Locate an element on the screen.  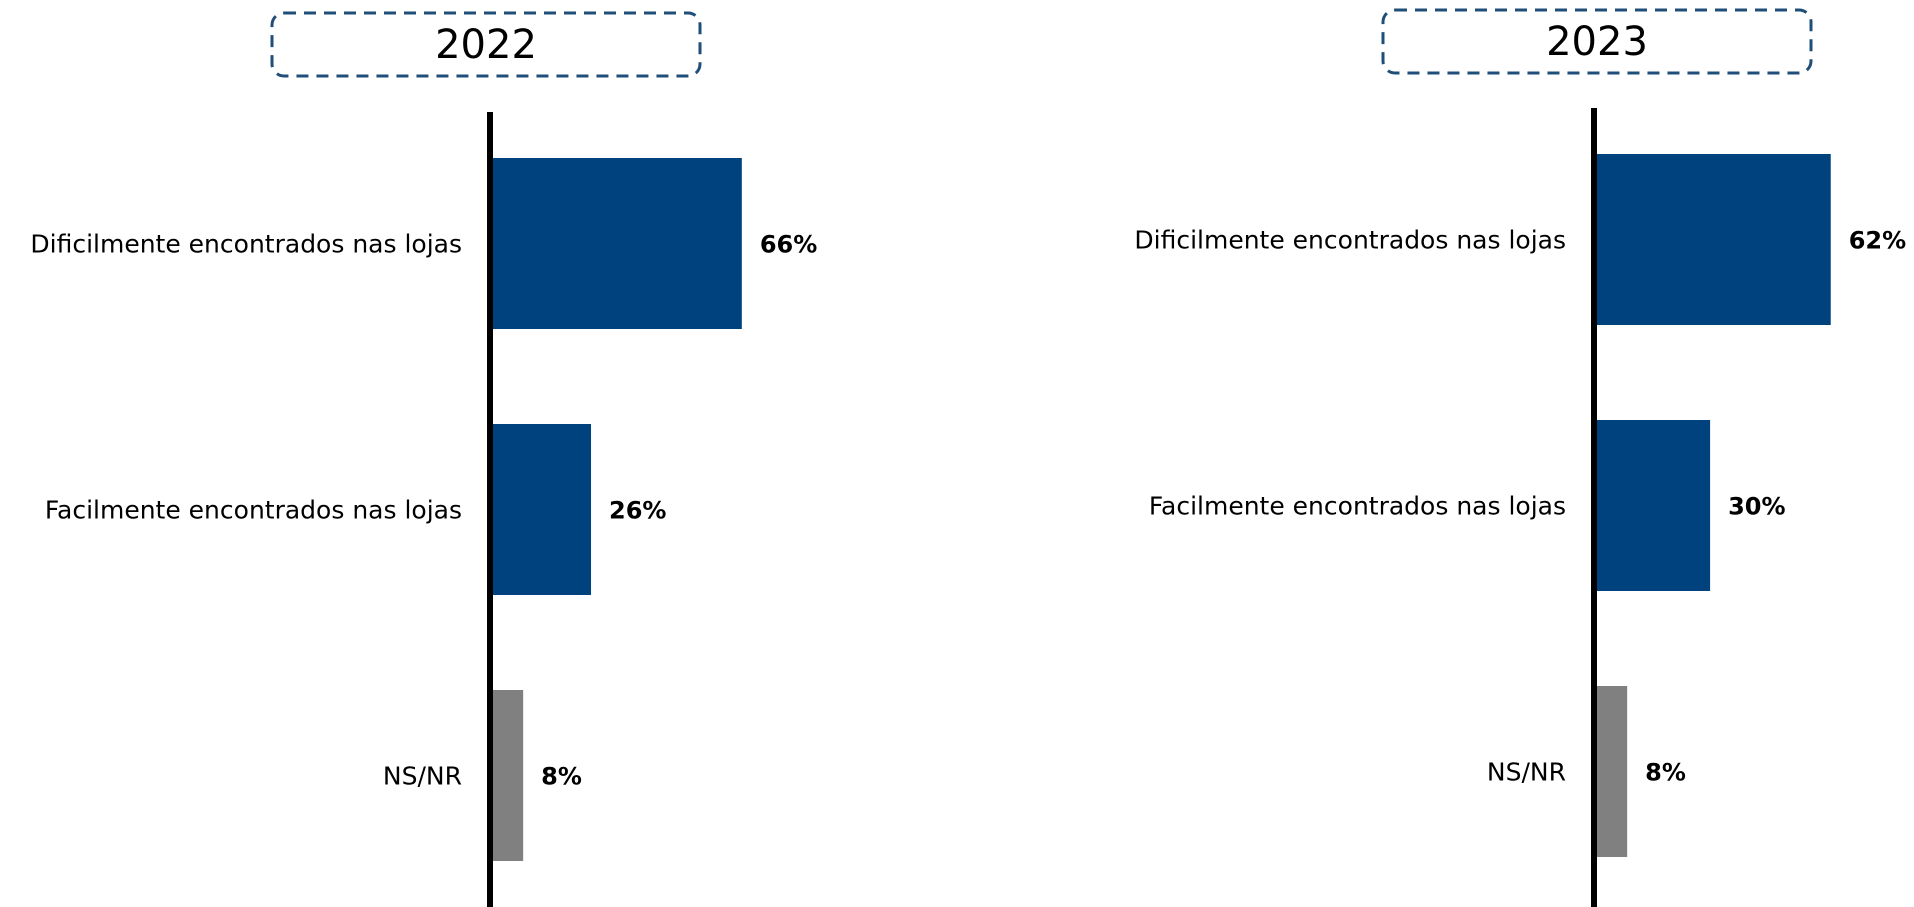
value-label-facilmente: 26% is located at coordinates (637, 511).